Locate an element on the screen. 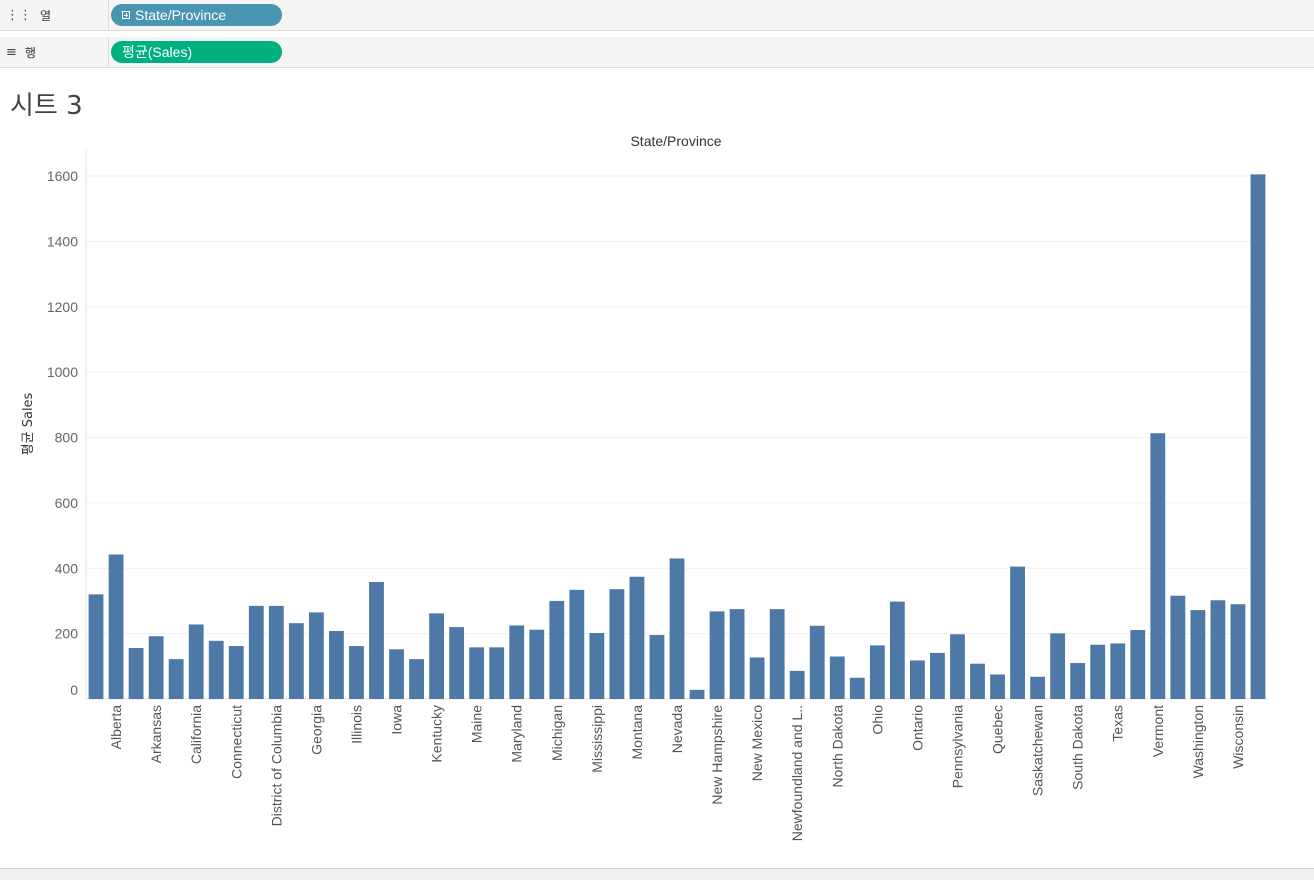  expand-icon is located at coordinates (126, 15).